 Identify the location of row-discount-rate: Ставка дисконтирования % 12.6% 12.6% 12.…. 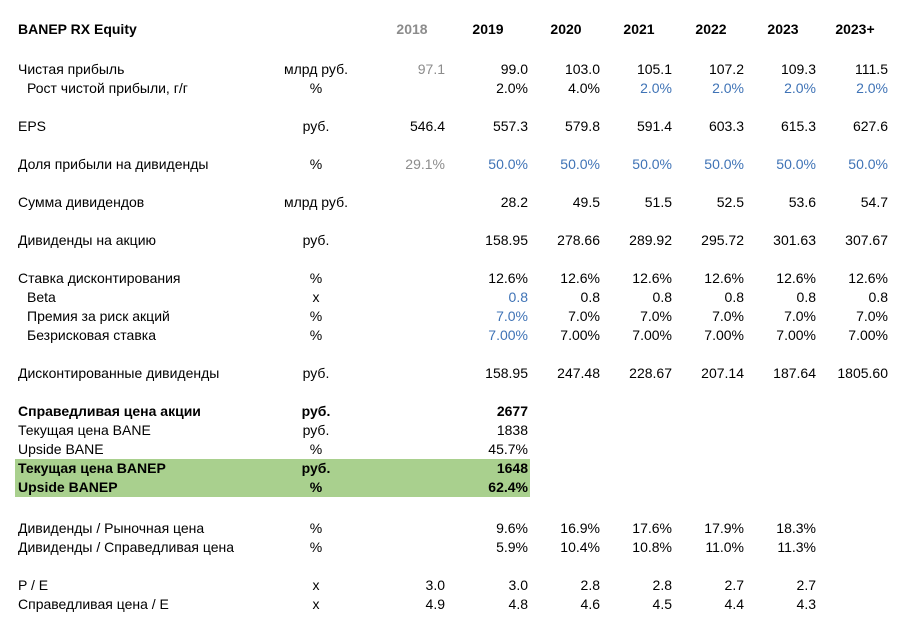
(453, 278).